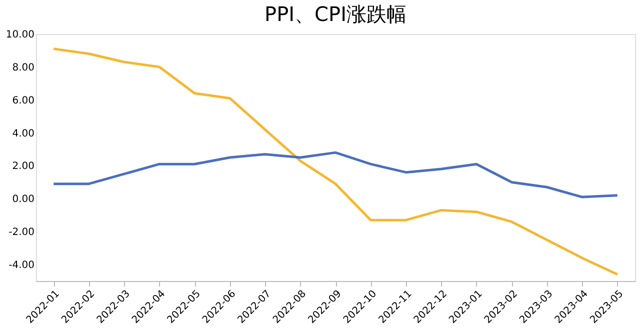 This screenshot has width=640, height=330. Describe the element at coordinates (23, 100) in the screenshot. I see `y-tick-label: 6.00` at that location.